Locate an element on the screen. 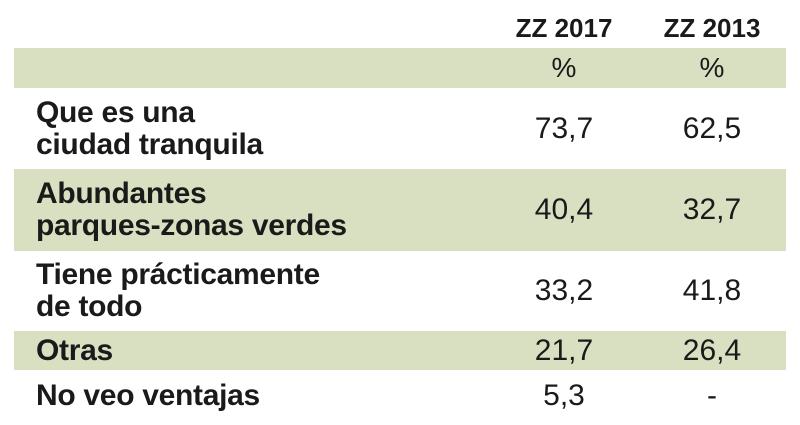  row-label-line: Que es una is located at coordinates (115, 112).